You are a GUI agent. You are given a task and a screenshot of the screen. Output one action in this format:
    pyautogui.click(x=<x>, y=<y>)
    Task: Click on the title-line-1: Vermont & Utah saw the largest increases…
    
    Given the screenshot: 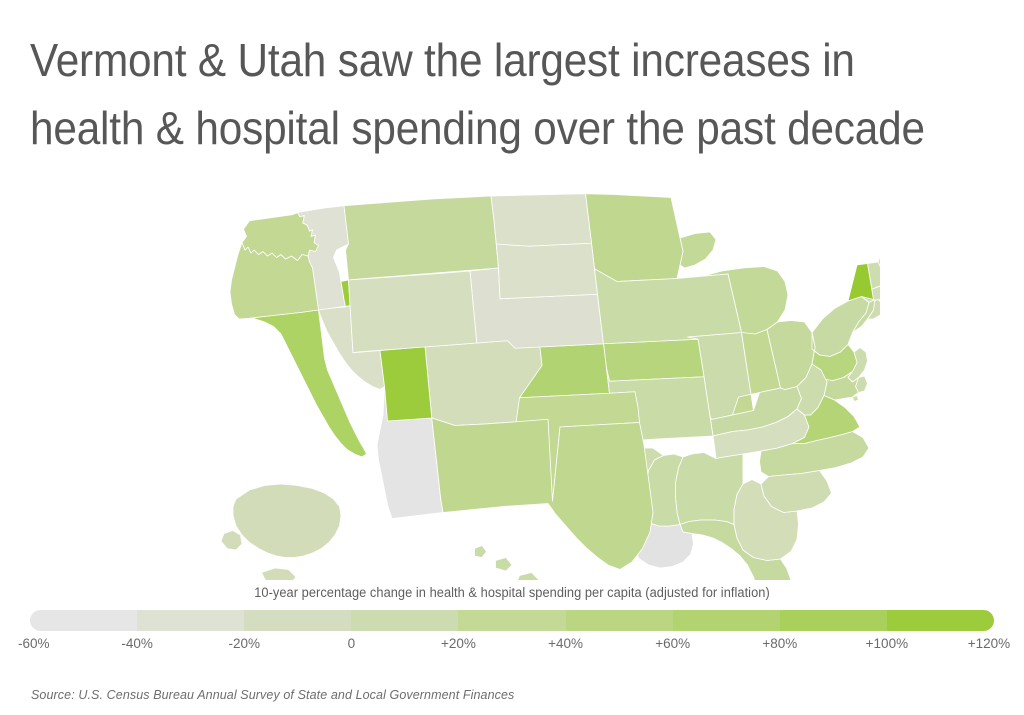 What is the action you would take?
    pyautogui.click(x=442, y=60)
    